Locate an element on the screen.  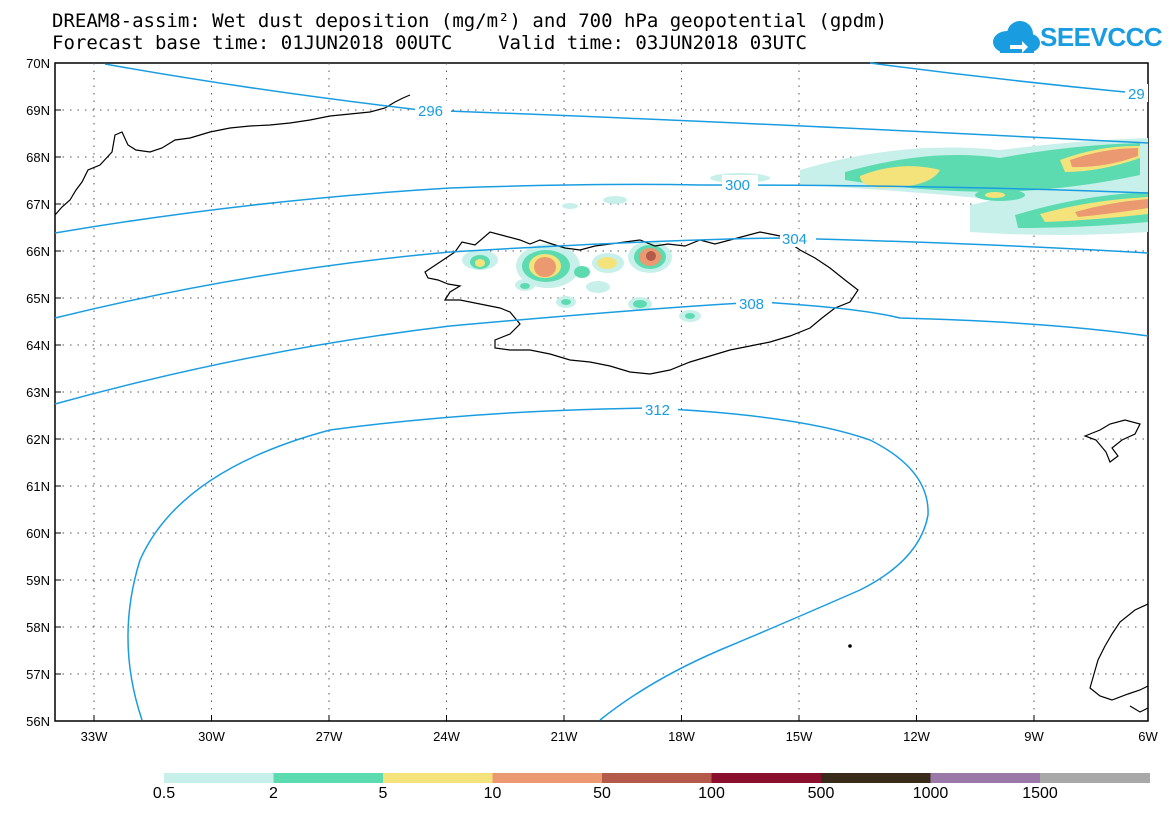
contour-label-300: 300 is located at coordinates (737, 185).